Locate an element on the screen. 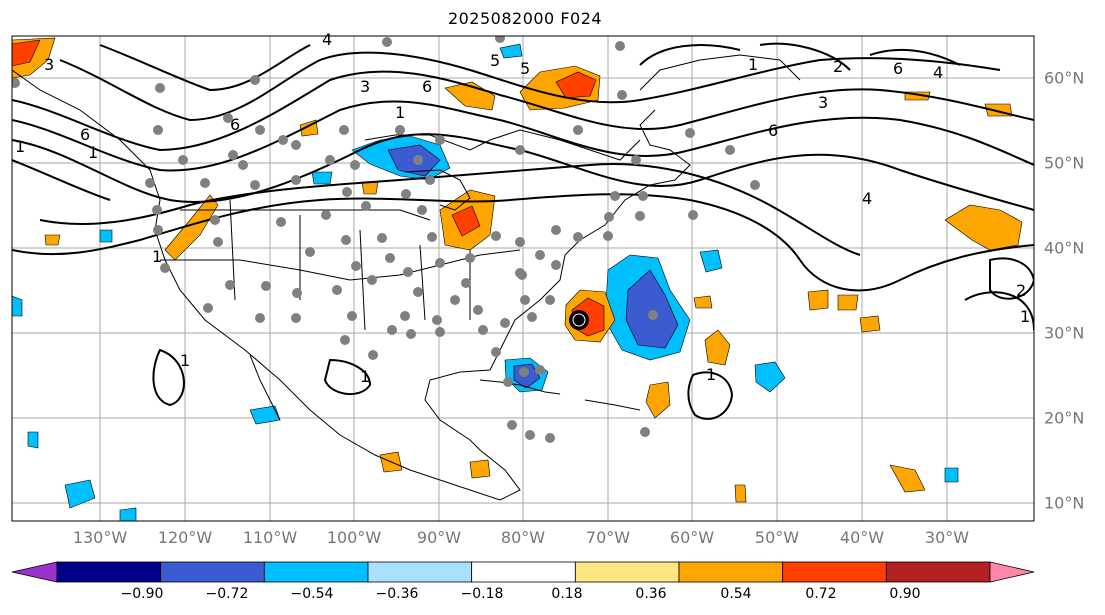  map-title: 2025082000 F024 is located at coordinates (525, 18).